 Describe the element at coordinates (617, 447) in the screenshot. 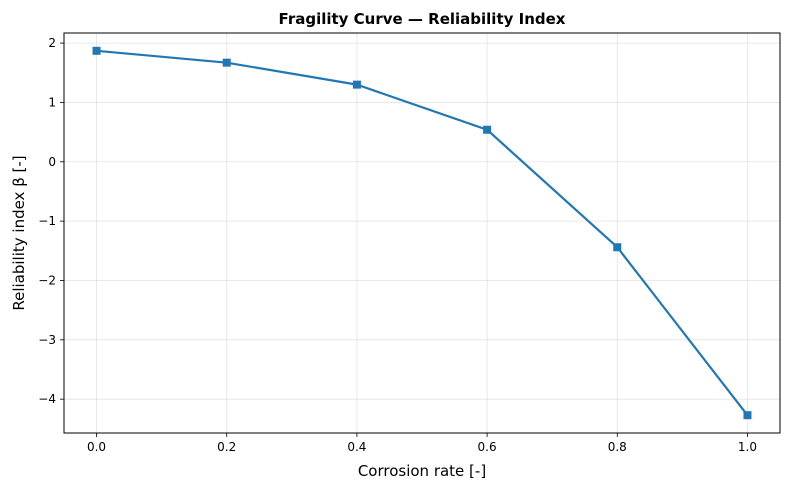

I see `x-tick-label: 0.8` at that location.